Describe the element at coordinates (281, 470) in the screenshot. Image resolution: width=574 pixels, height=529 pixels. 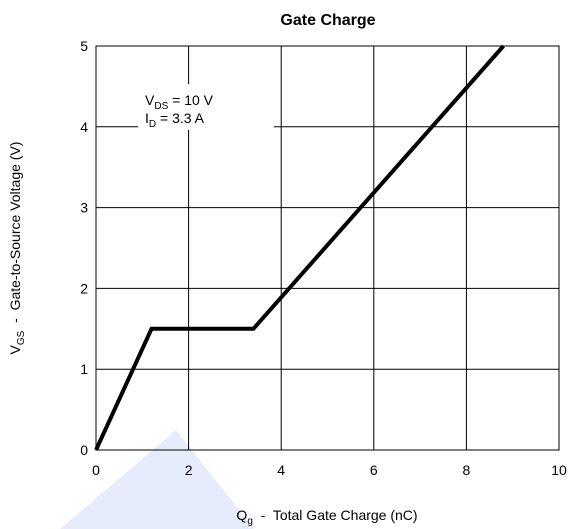
I see `x-tick-label-4: 4` at that location.